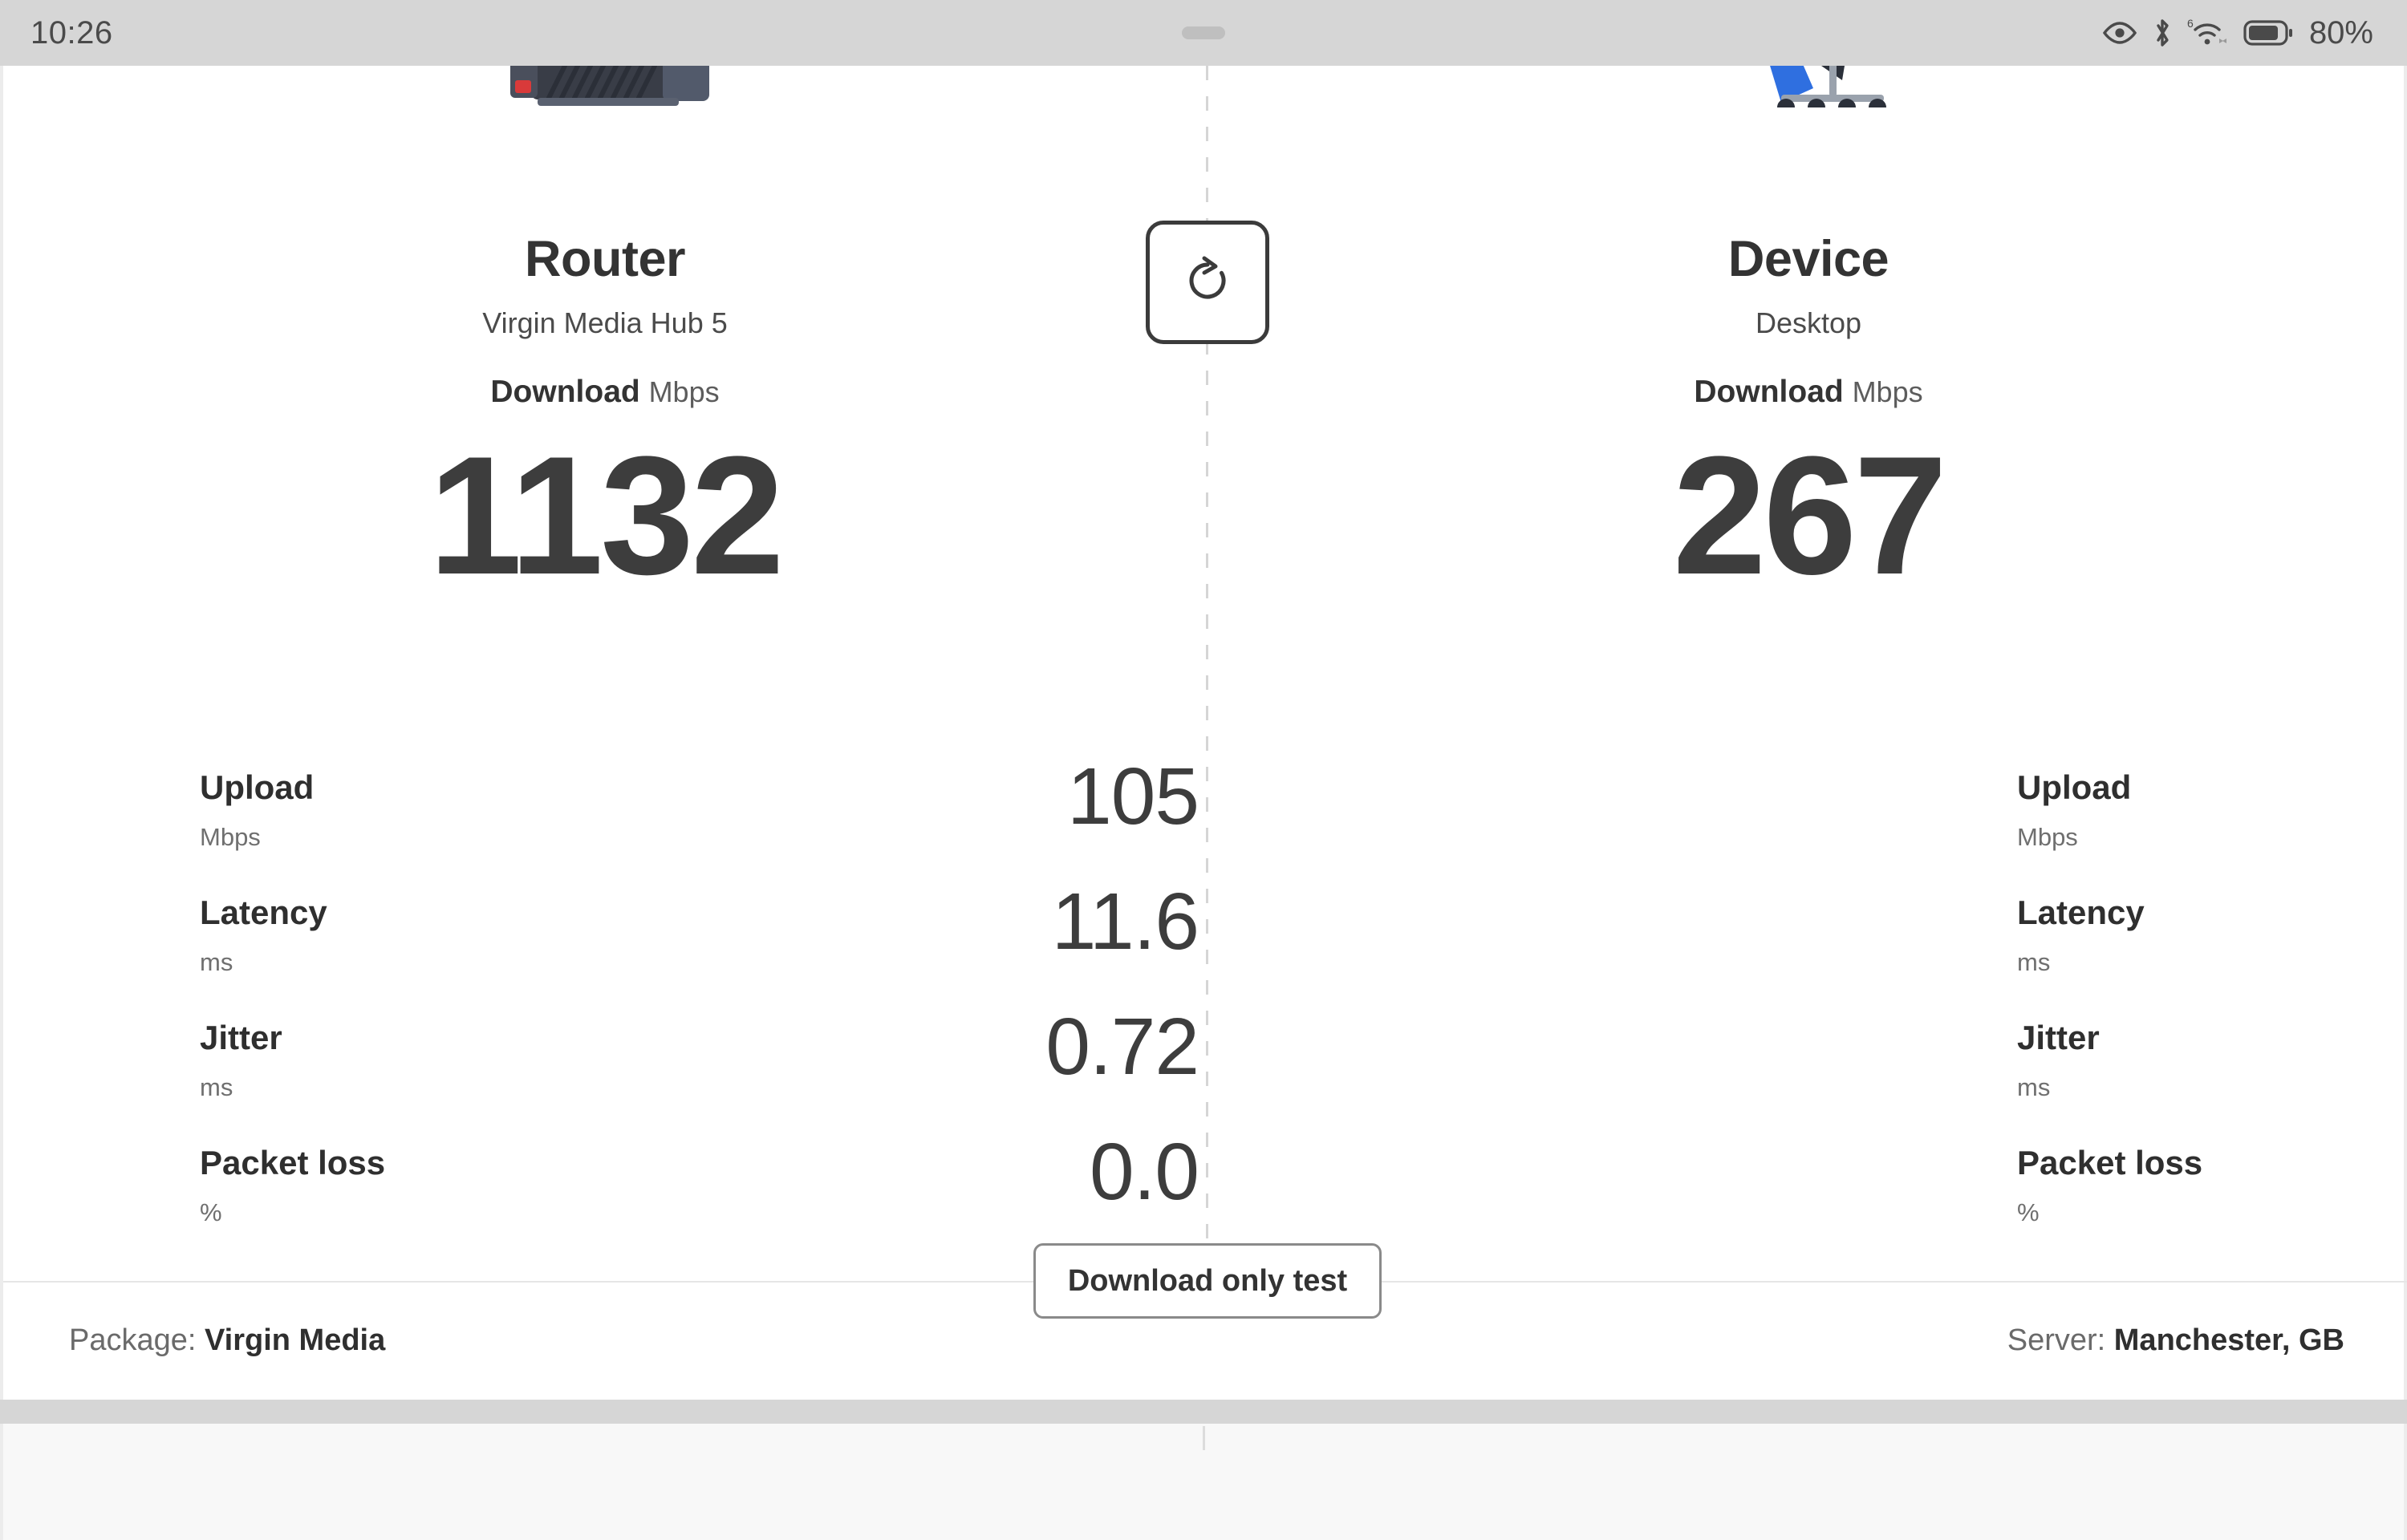 Image resolution: width=2407 pixels, height=1540 pixels. What do you see at coordinates (1808, 259) in the screenshot?
I see `panel-title: Device` at bounding box center [1808, 259].